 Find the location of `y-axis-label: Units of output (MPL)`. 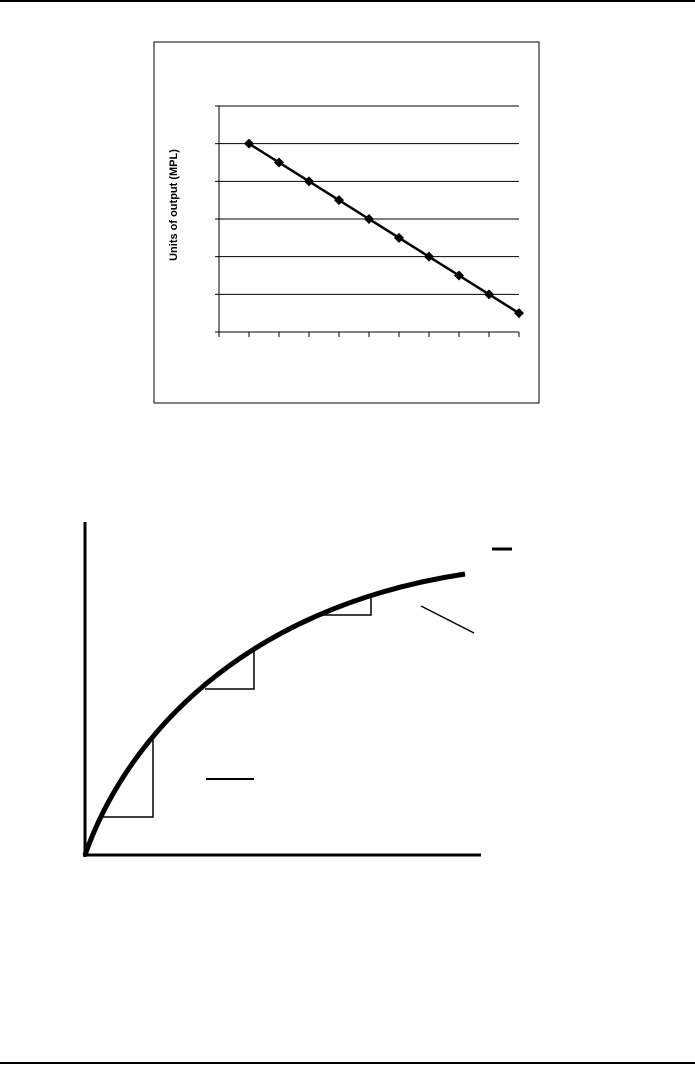

y-axis-label: Units of output (MPL) is located at coordinates (174, 205).